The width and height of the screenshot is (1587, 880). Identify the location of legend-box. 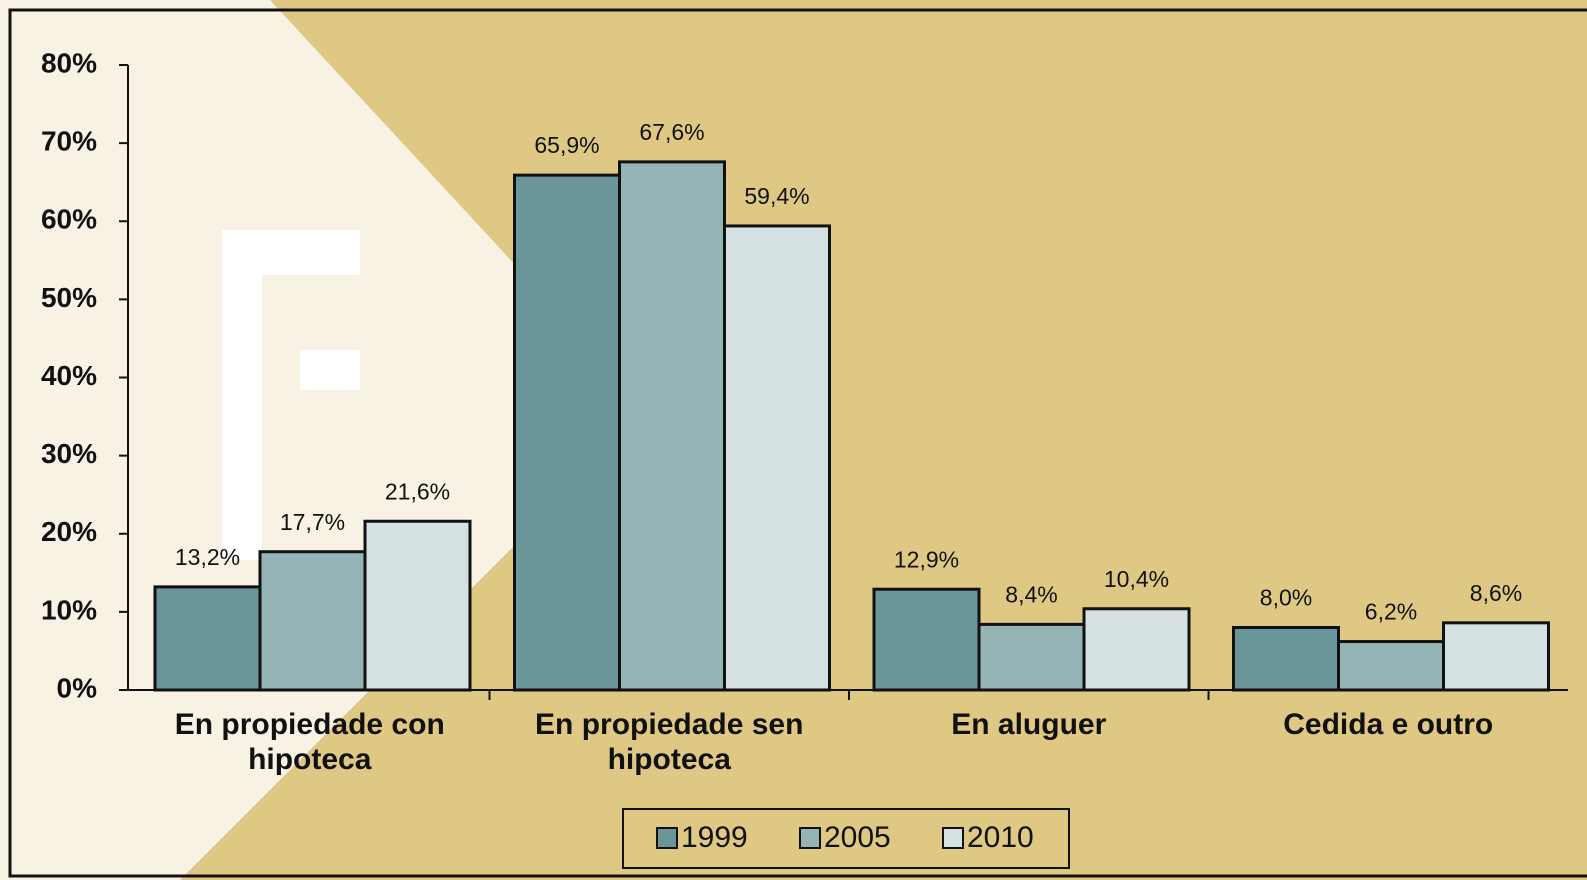
(846, 838).